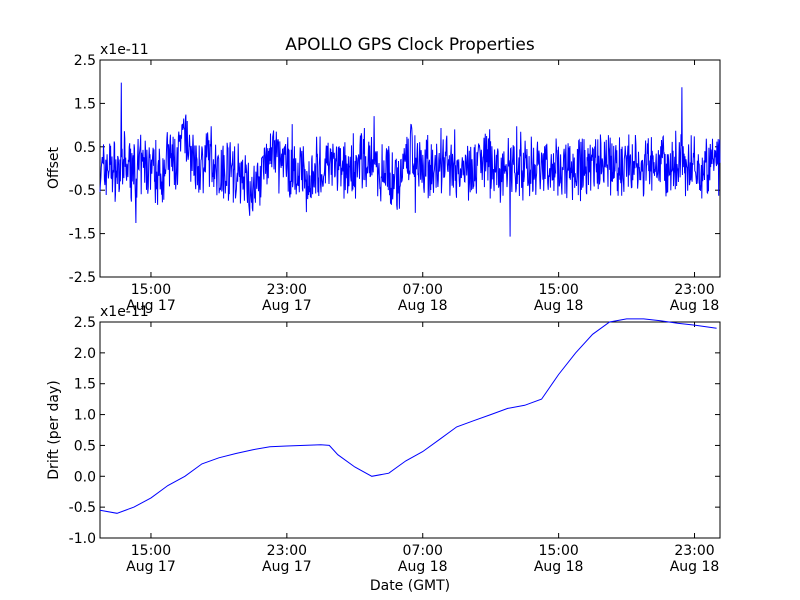 The image size is (800, 600). What do you see at coordinates (54, 167) in the screenshot?
I see `offset-ylabel: Offset` at bounding box center [54, 167].